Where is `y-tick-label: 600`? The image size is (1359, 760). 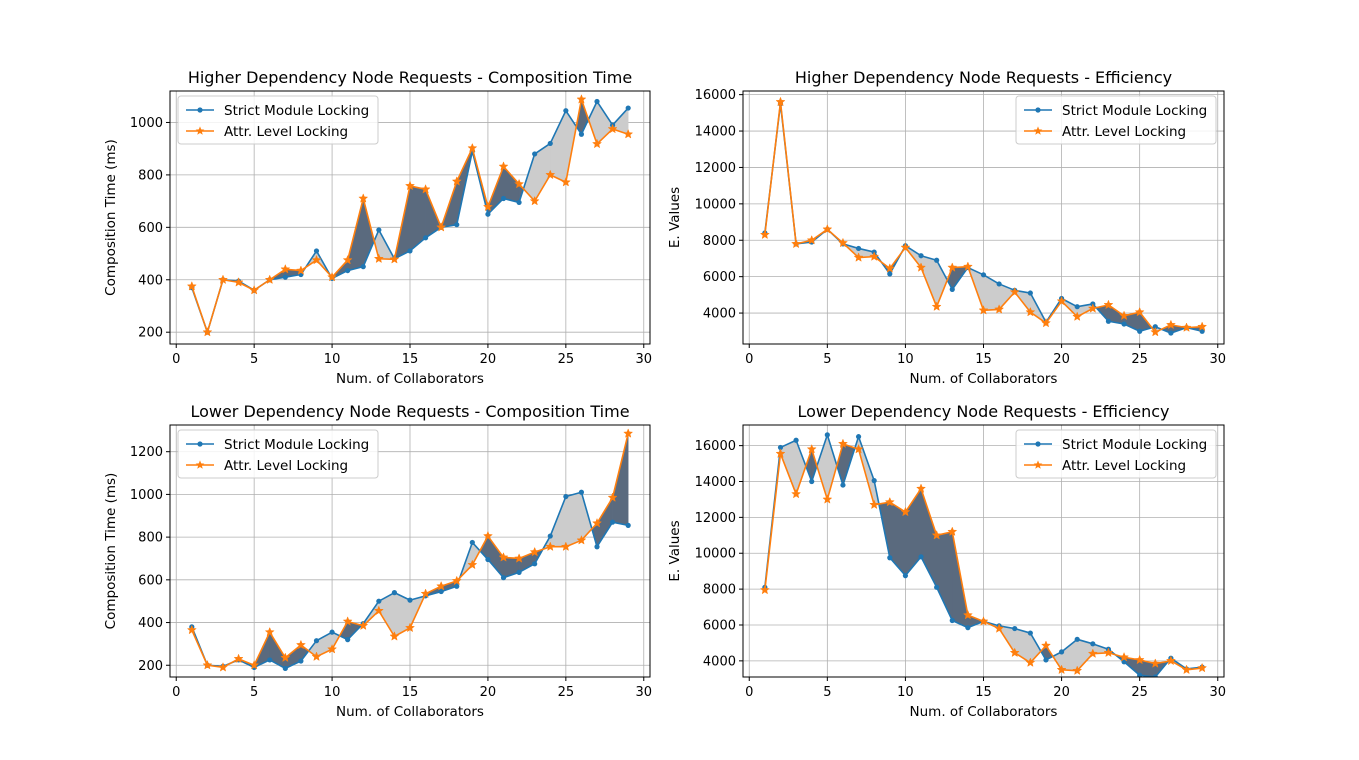
y-tick-label: 600 is located at coordinates (150, 228).